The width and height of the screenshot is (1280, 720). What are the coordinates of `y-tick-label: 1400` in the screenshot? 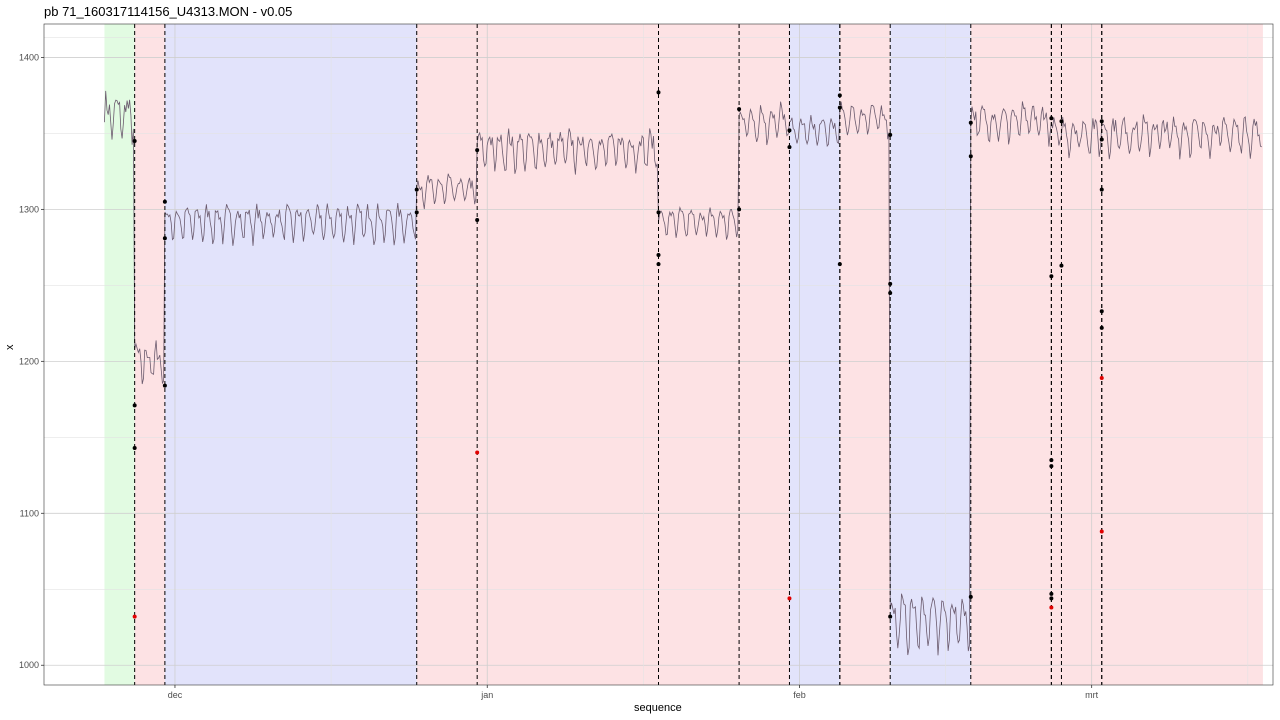 It's located at (29, 57).